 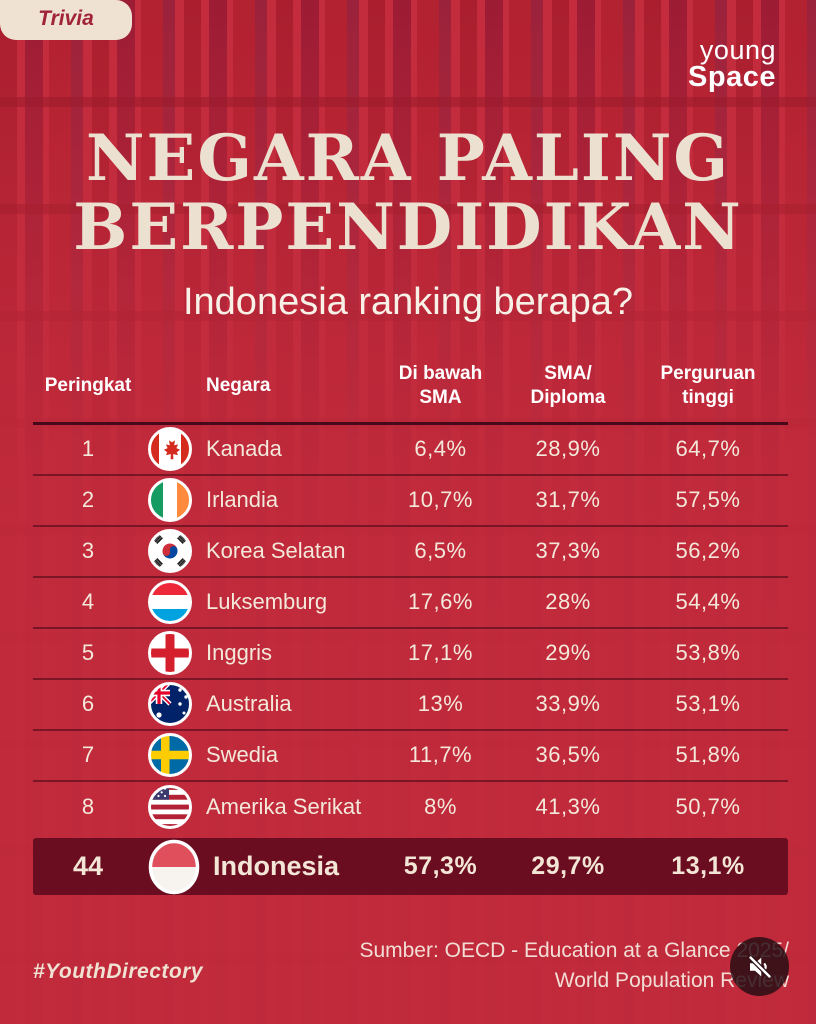 I want to click on country-name: Amerika Serikat, so click(x=284, y=806).